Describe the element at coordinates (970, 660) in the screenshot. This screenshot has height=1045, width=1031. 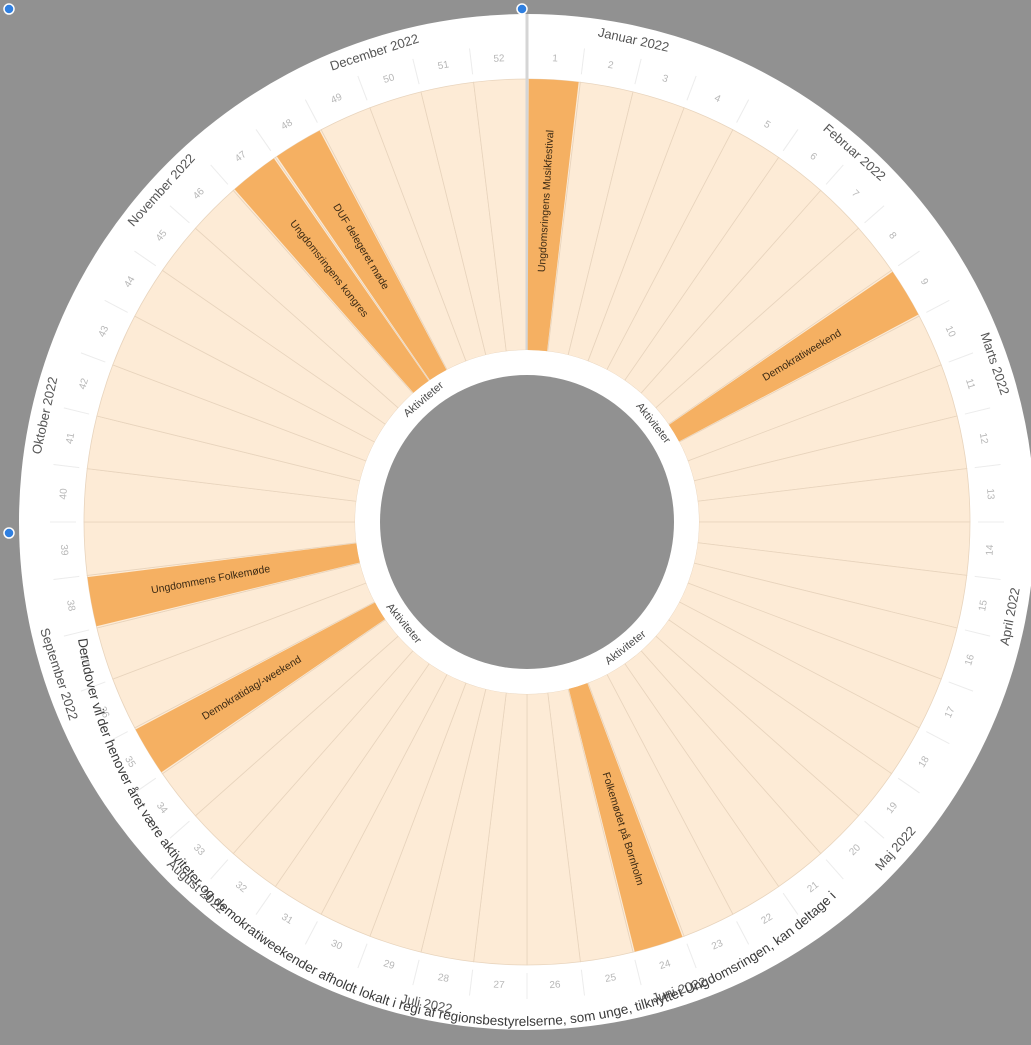
I see `week-number: 16` at that location.